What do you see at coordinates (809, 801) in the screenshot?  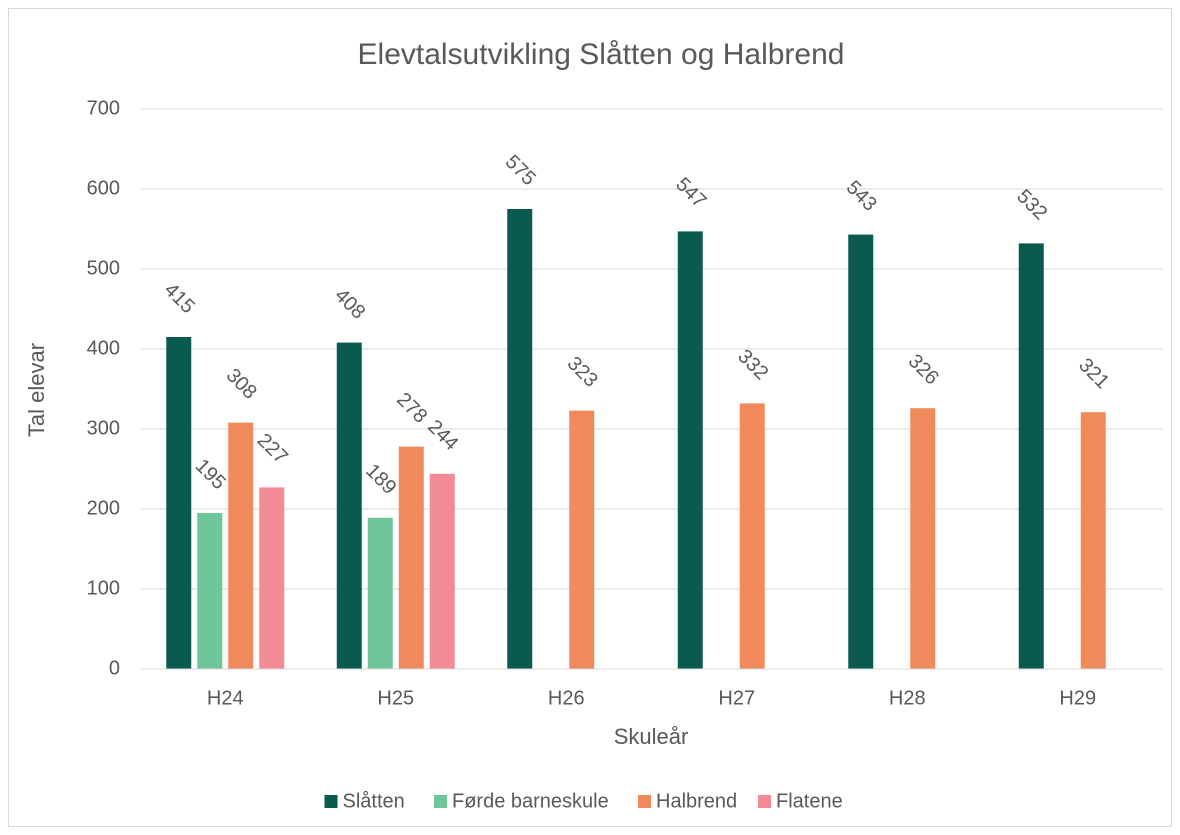 I see `legend-label: Flatene` at bounding box center [809, 801].